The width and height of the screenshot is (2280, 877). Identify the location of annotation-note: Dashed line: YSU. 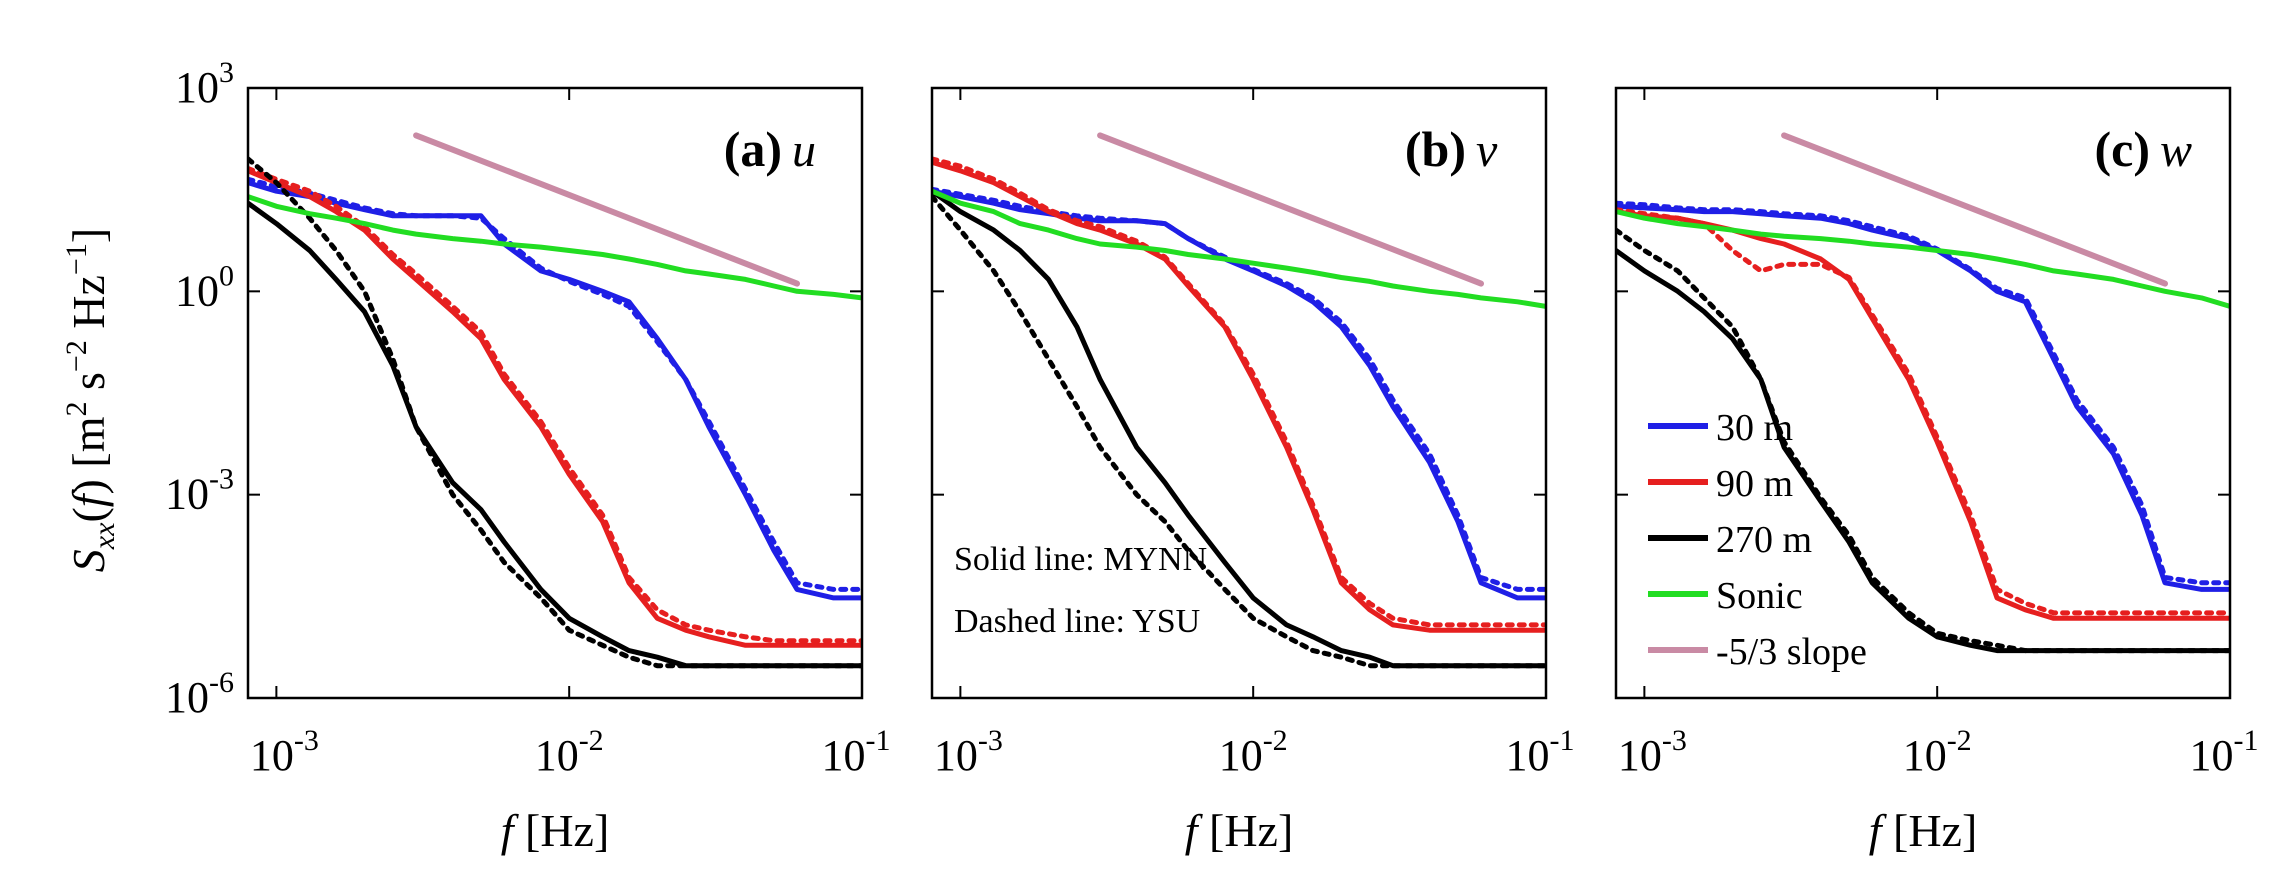
(1077, 621).